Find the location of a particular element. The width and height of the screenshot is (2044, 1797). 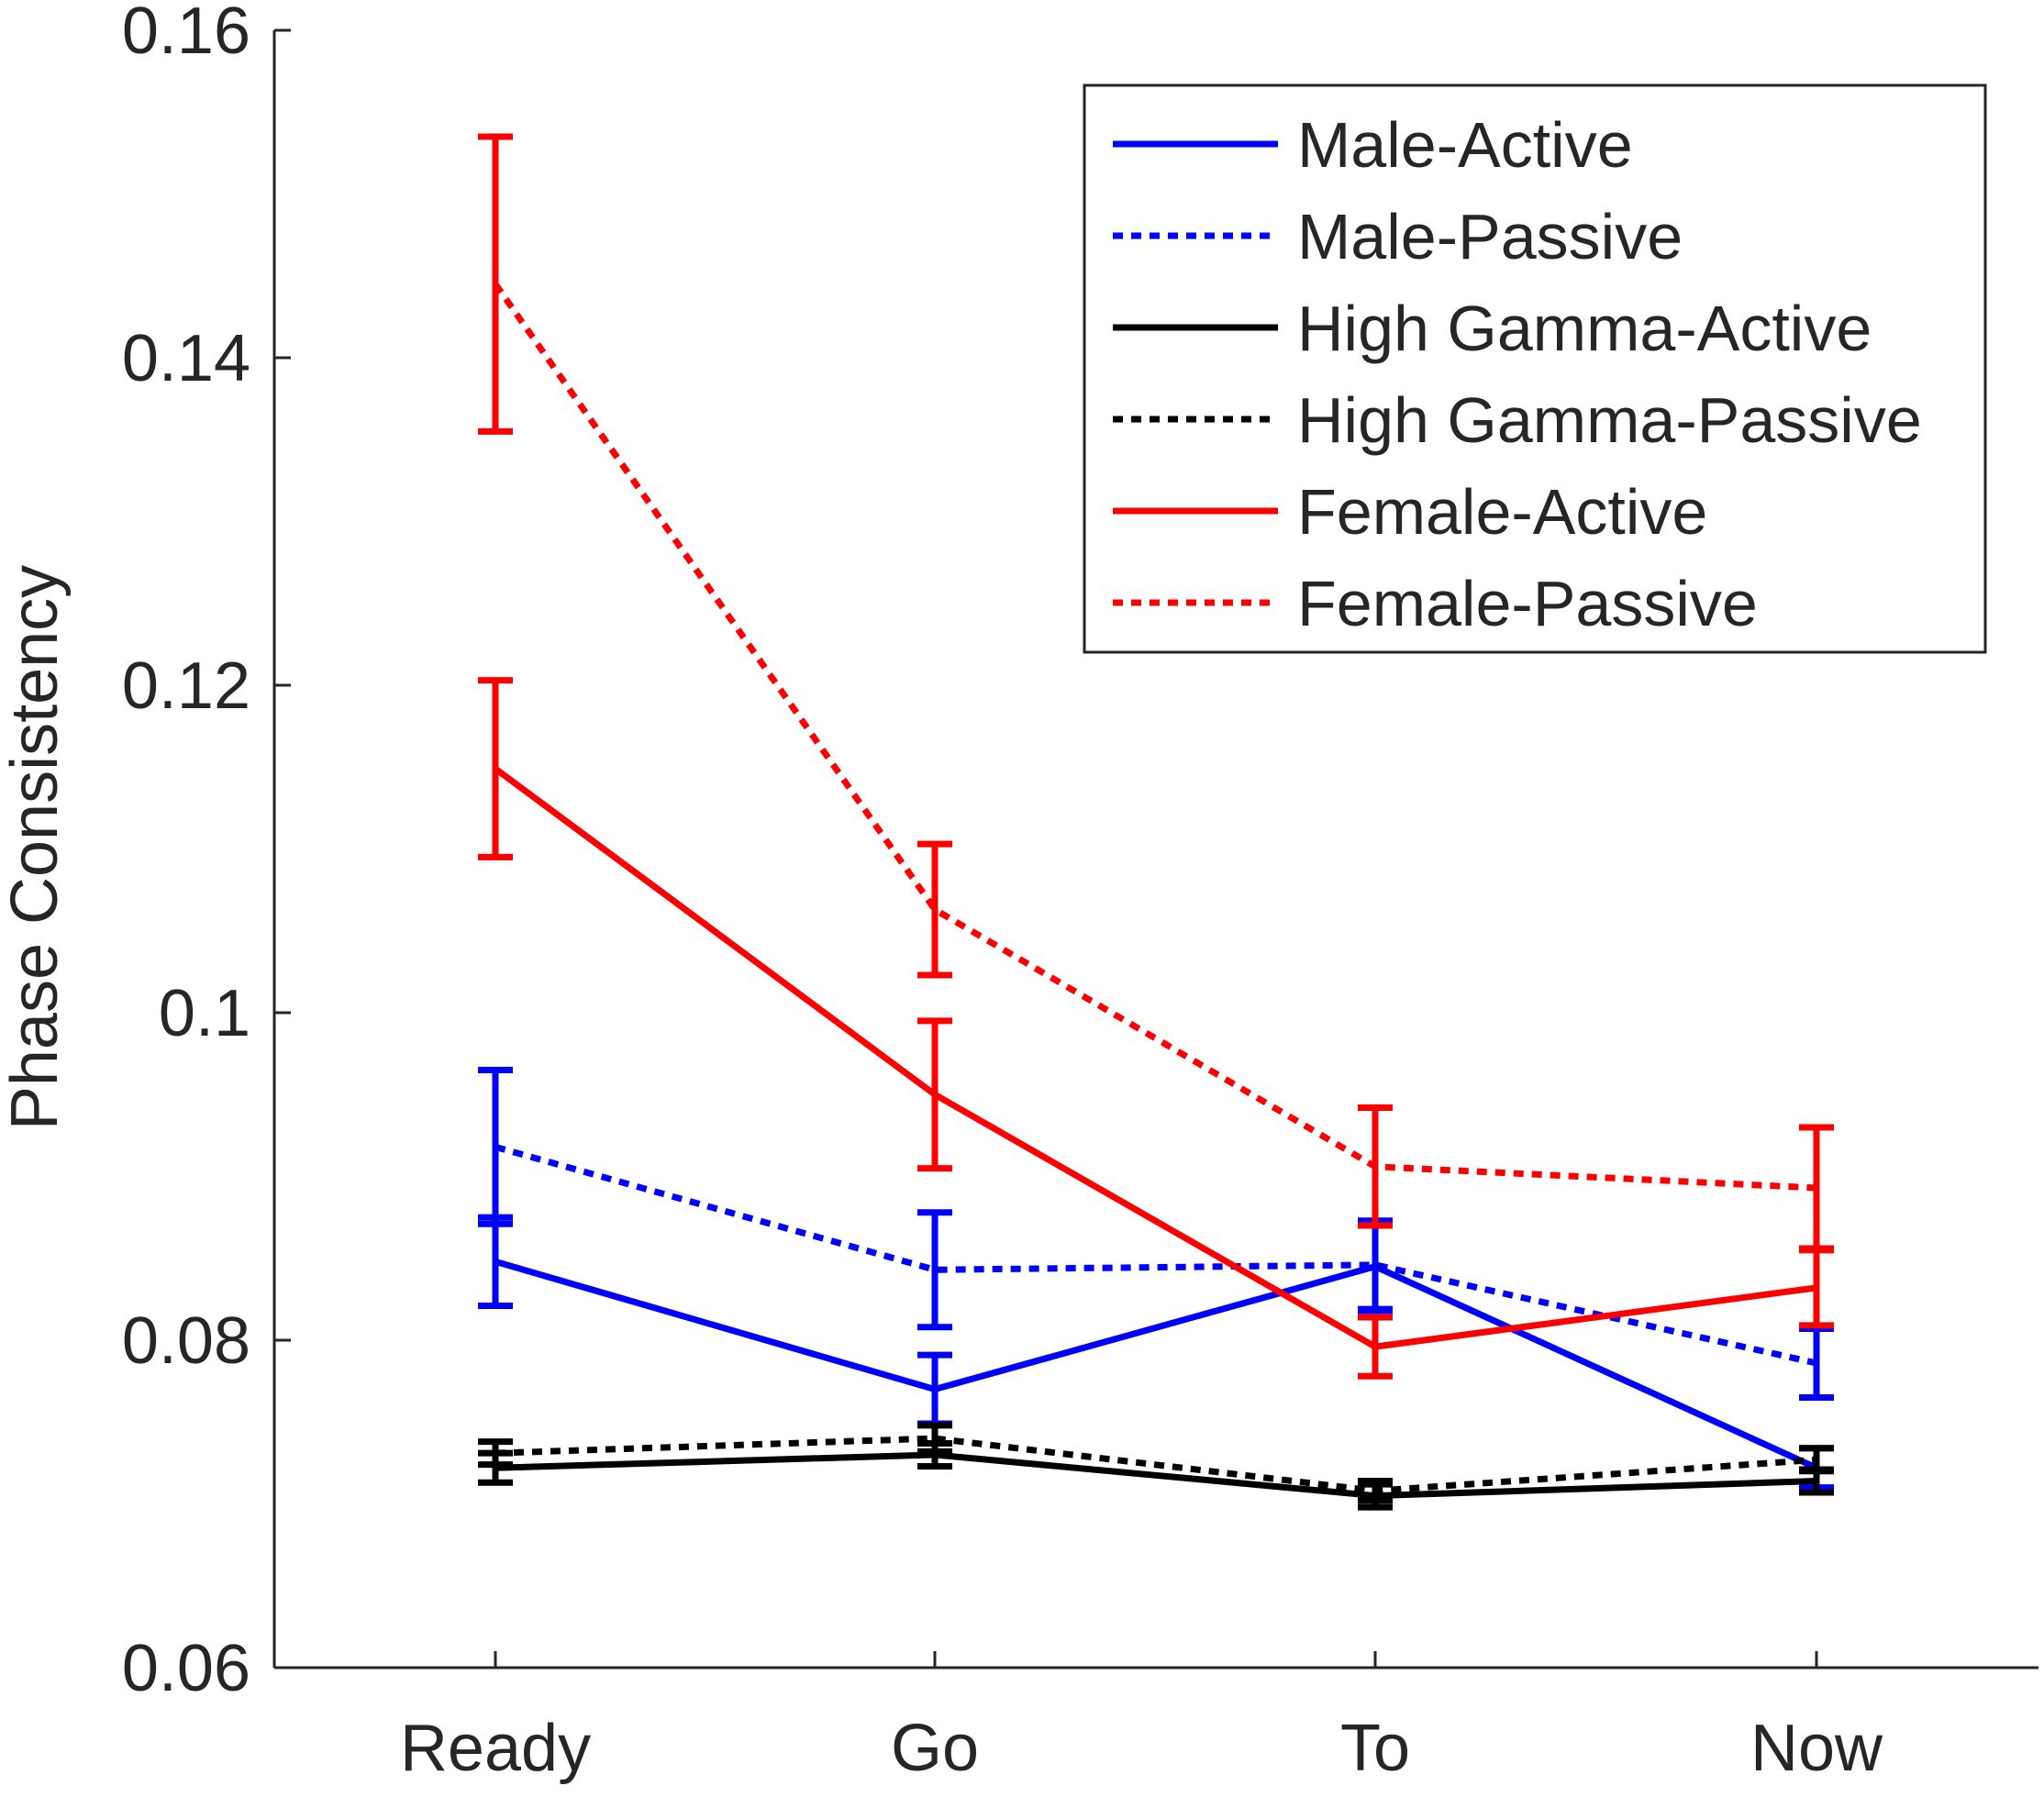

legend-label-female-active: Female-Active is located at coordinates (1502, 512).